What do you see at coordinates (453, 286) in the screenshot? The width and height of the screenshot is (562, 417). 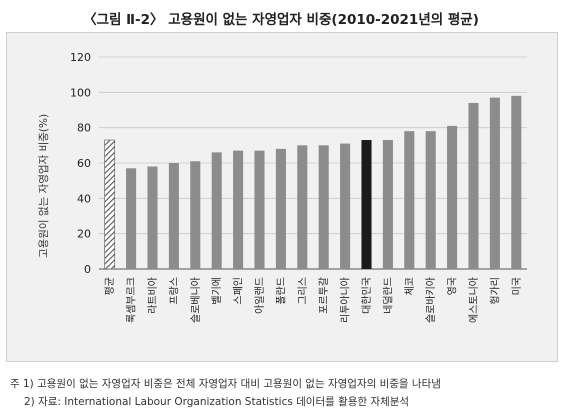 I see `x-tick-label: 영국` at bounding box center [453, 286].